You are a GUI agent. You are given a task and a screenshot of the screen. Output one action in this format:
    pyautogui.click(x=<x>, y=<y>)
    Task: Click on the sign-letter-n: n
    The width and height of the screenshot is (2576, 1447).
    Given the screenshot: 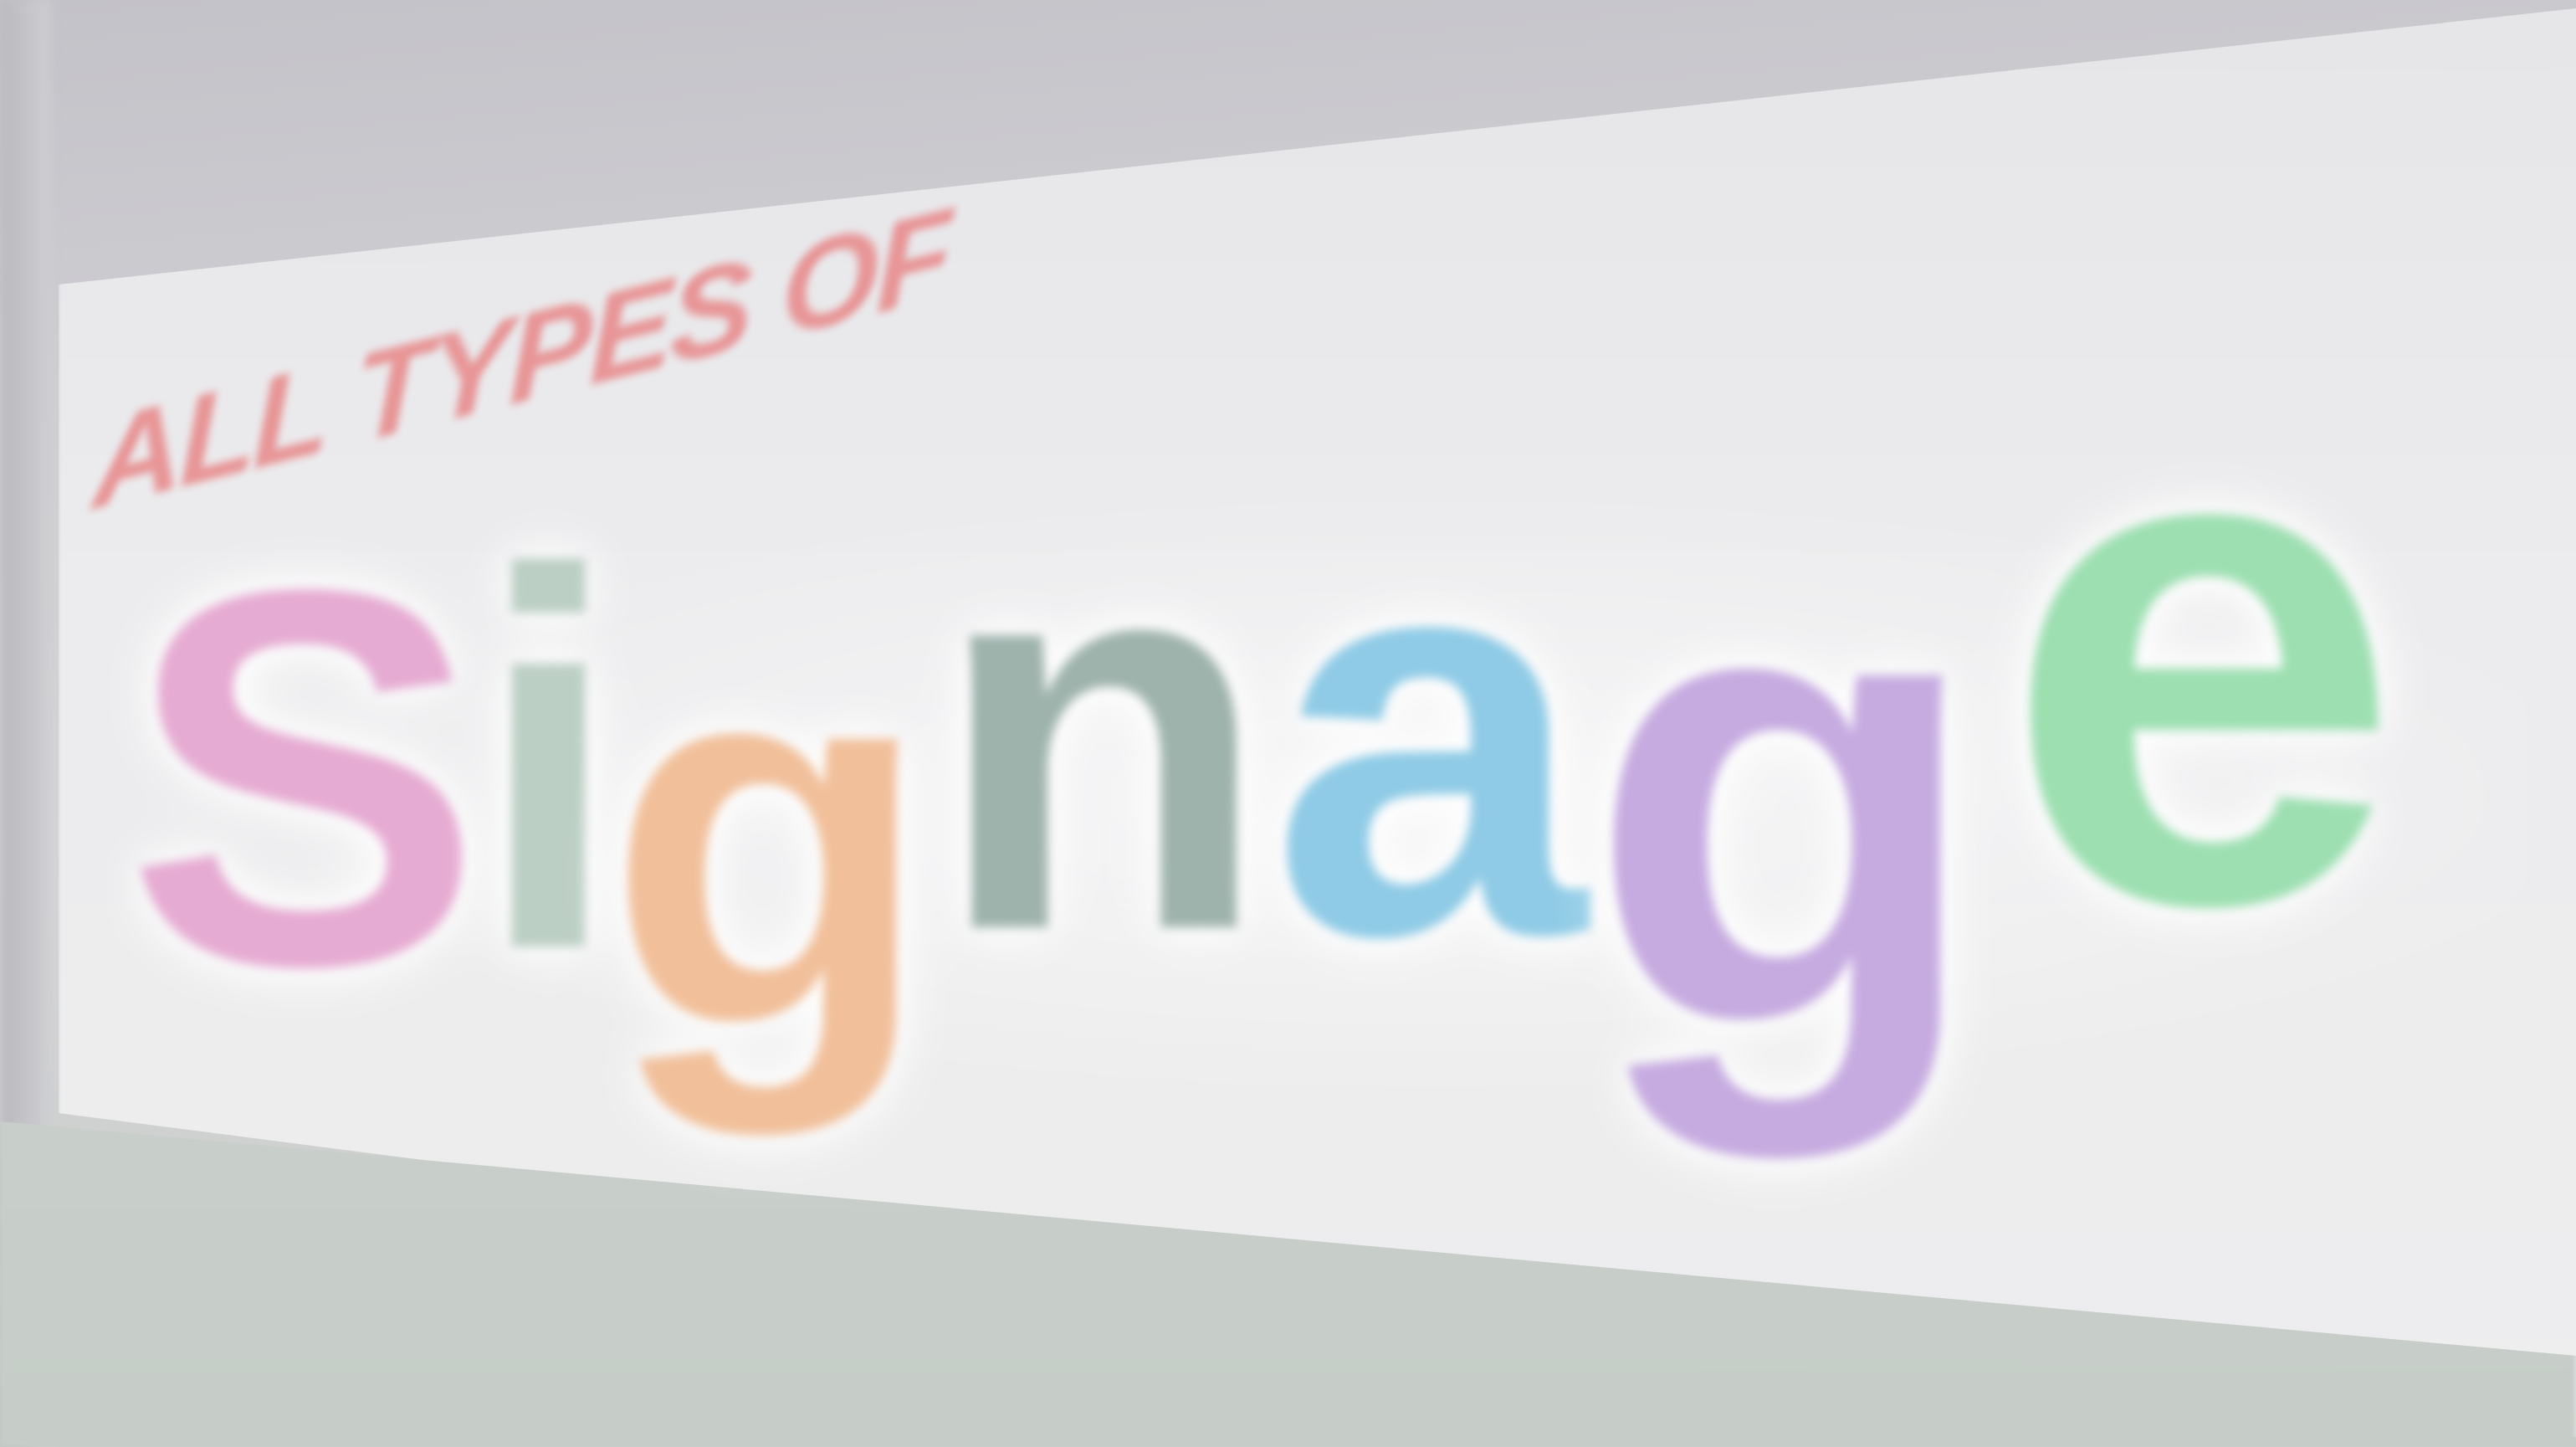 What is the action you would take?
    pyautogui.click(x=1102, y=736)
    